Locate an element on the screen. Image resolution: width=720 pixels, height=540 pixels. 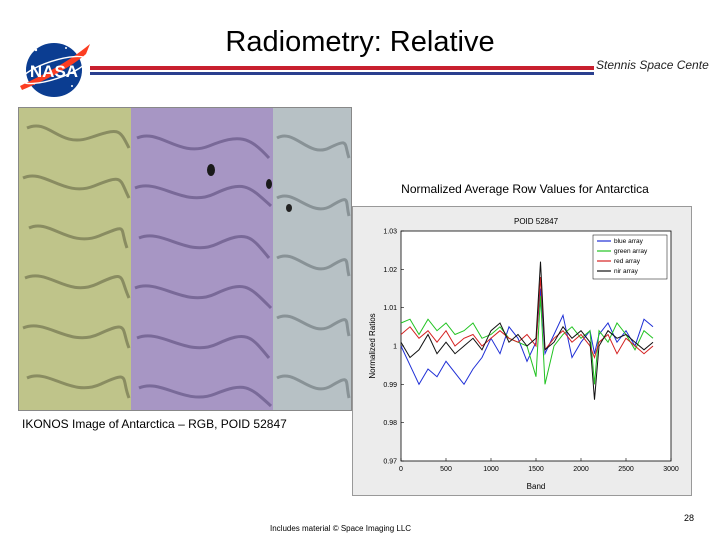
chart-title: POID 52847 is located at coordinates (536, 221).